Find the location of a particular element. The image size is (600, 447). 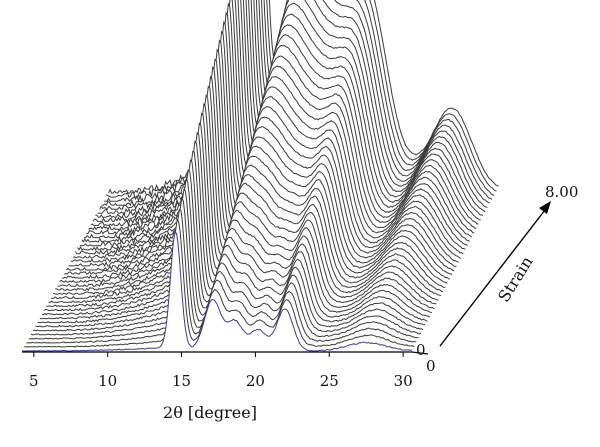

x-tick-label-10: 10 is located at coordinates (107, 381).